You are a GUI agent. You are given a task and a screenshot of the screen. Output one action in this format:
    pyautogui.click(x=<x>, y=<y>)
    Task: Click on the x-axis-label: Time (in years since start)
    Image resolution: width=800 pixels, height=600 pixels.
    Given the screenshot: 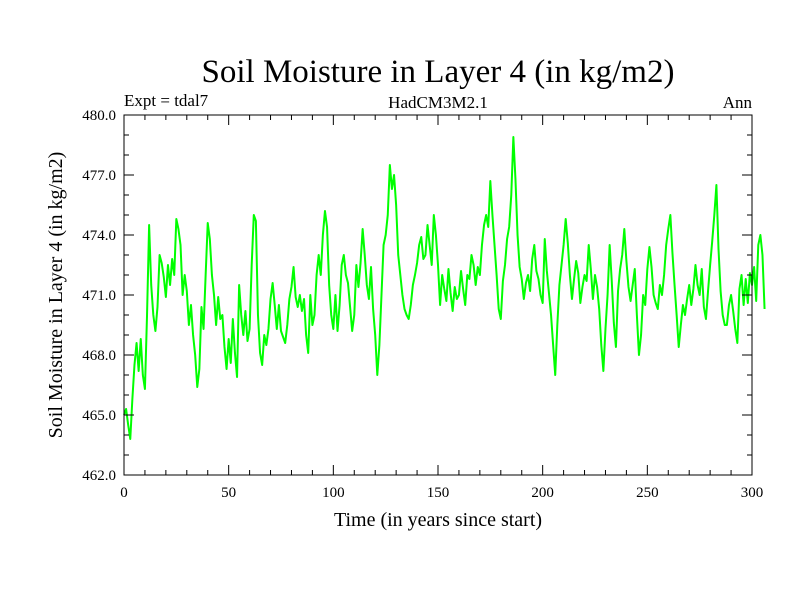 What is the action you would take?
    pyautogui.click(x=438, y=520)
    